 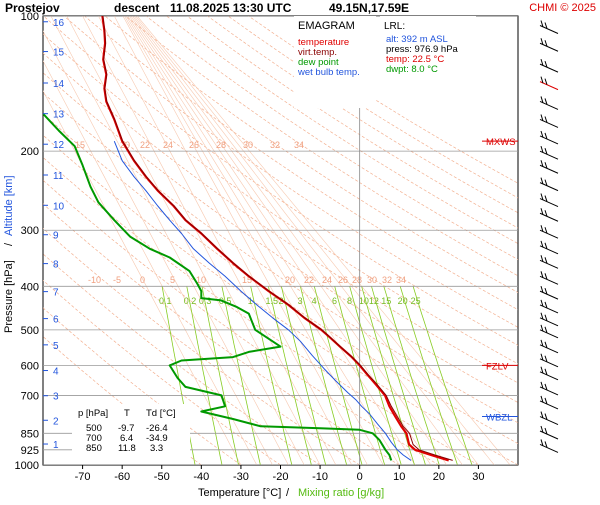 I want to click on dry-adiabat-label: 20, so click(x=290, y=280).